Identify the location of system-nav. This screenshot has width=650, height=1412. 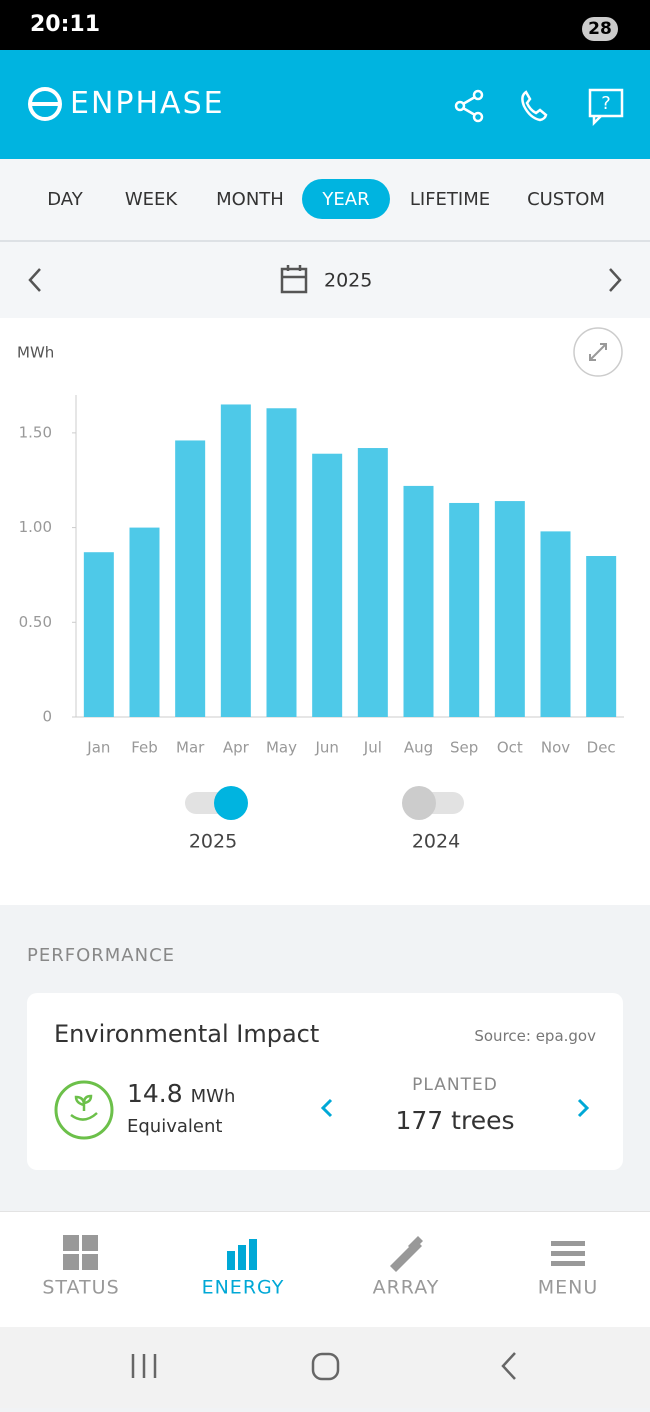
(325, 1367).